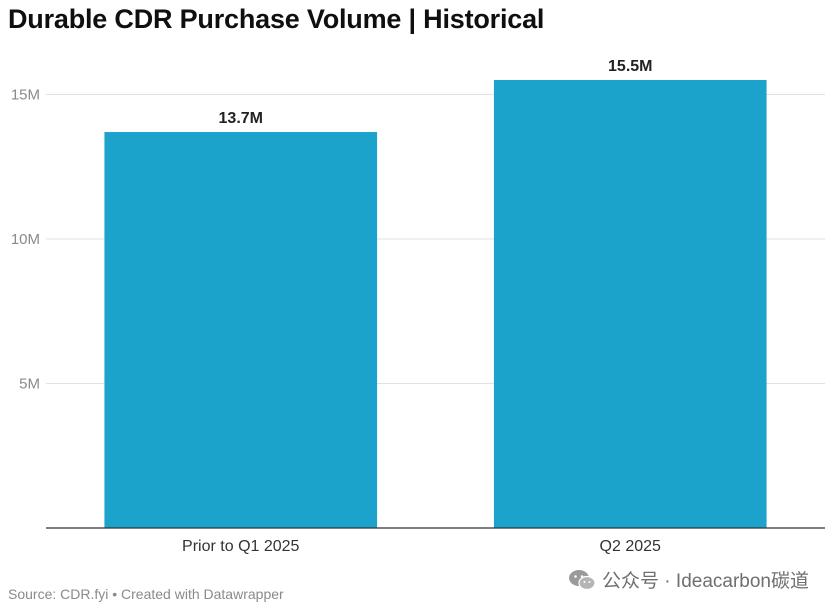  What do you see at coordinates (276, 19) in the screenshot?
I see `chart-title: Durable CDR Purchase Volume | Historical` at bounding box center [276, 19].